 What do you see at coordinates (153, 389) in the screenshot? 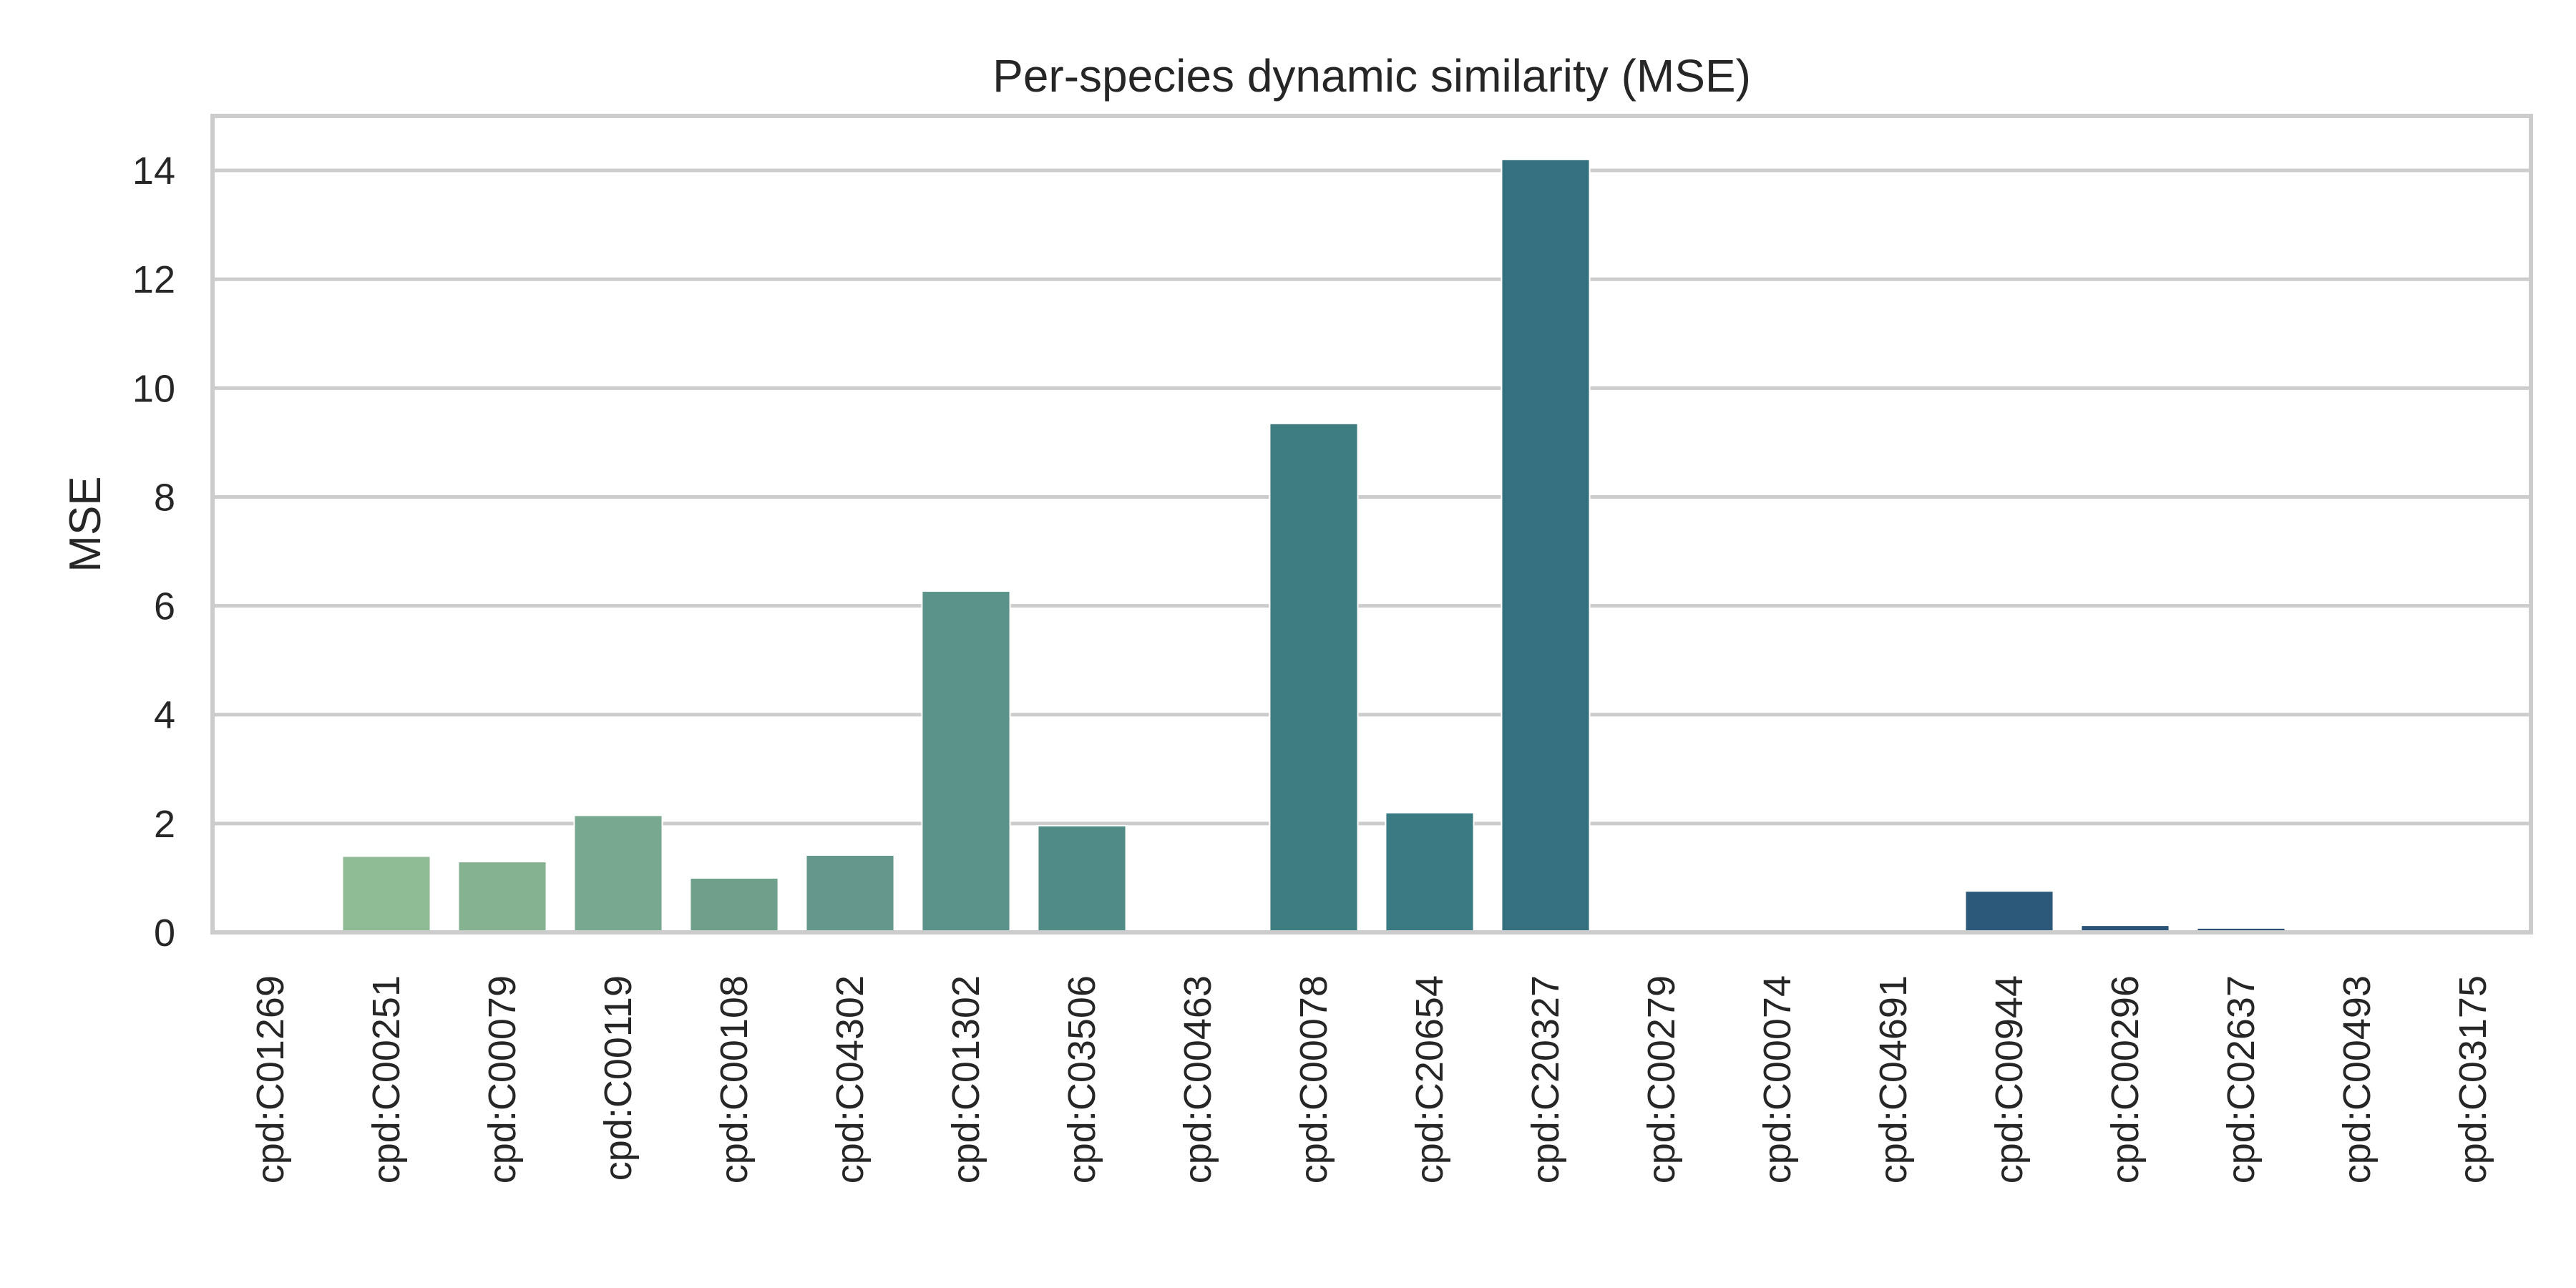
I see `y-tick-label: 10` at bounding box center [153, 389].